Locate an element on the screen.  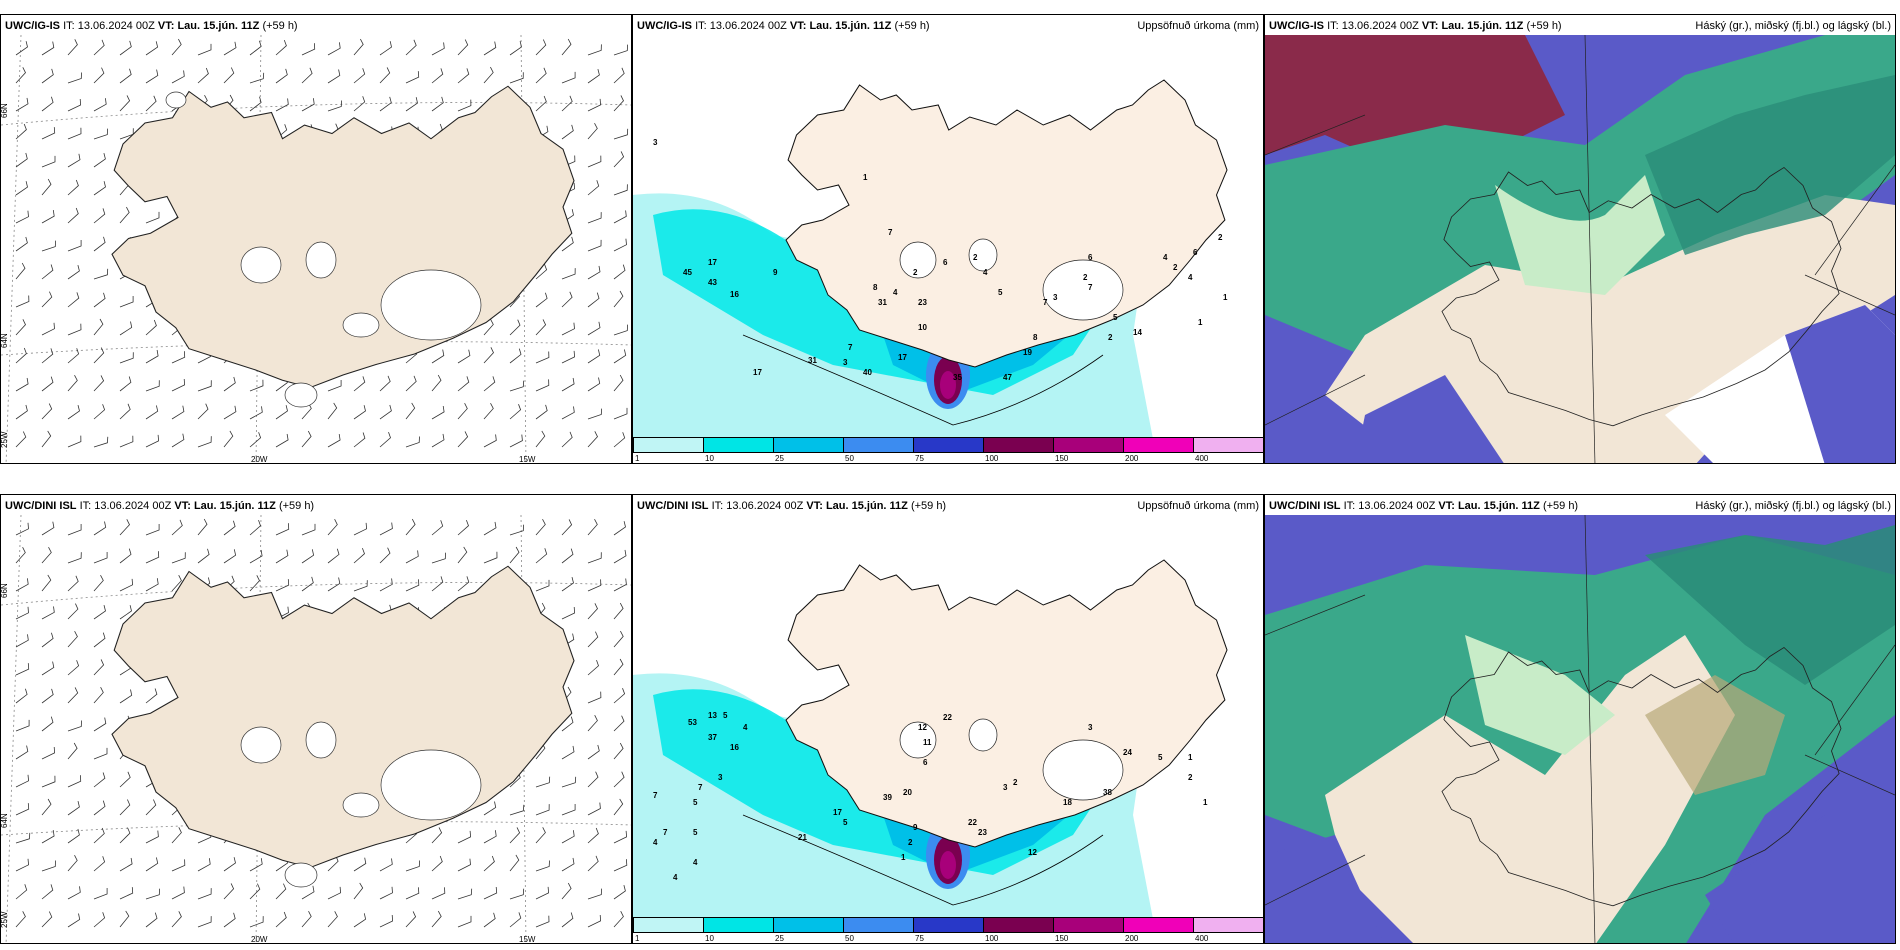
precip-amount-label: 53 is located at coordinates (692, 722).